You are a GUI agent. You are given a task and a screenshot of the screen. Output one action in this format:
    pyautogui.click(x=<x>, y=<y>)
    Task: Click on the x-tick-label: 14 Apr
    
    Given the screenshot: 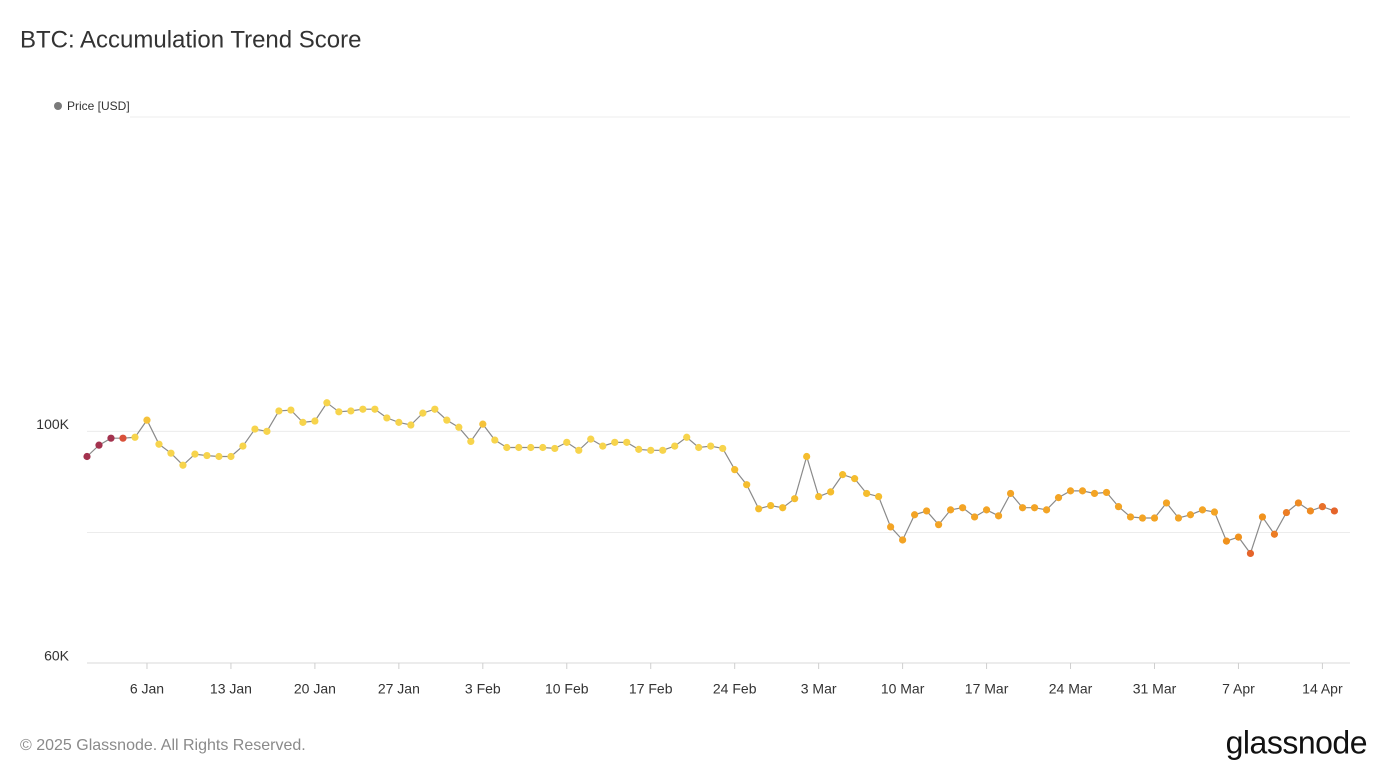 What is the action you would take?
    pyautogui.click(x=1322, y=689)
    